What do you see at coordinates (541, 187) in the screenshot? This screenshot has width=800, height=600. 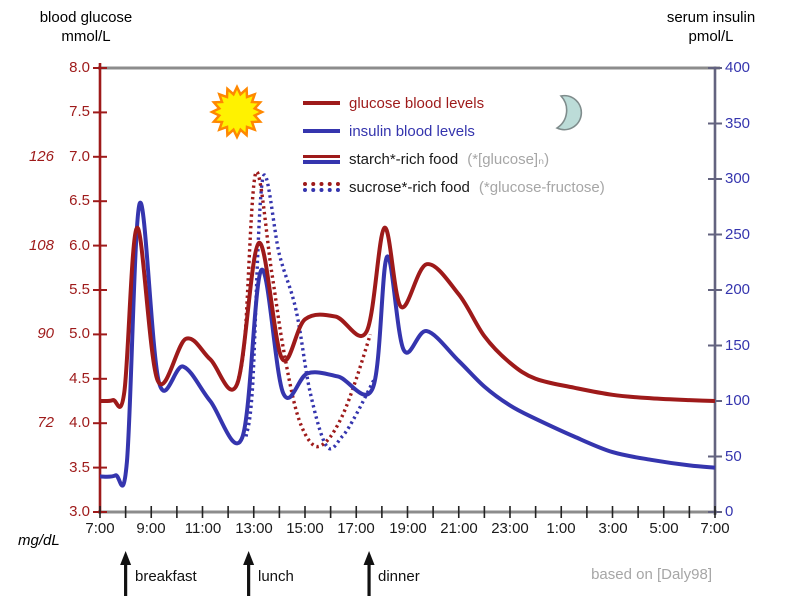 I see `legend-note: (*glucose-fructose)` at bounding box center [541, 187].